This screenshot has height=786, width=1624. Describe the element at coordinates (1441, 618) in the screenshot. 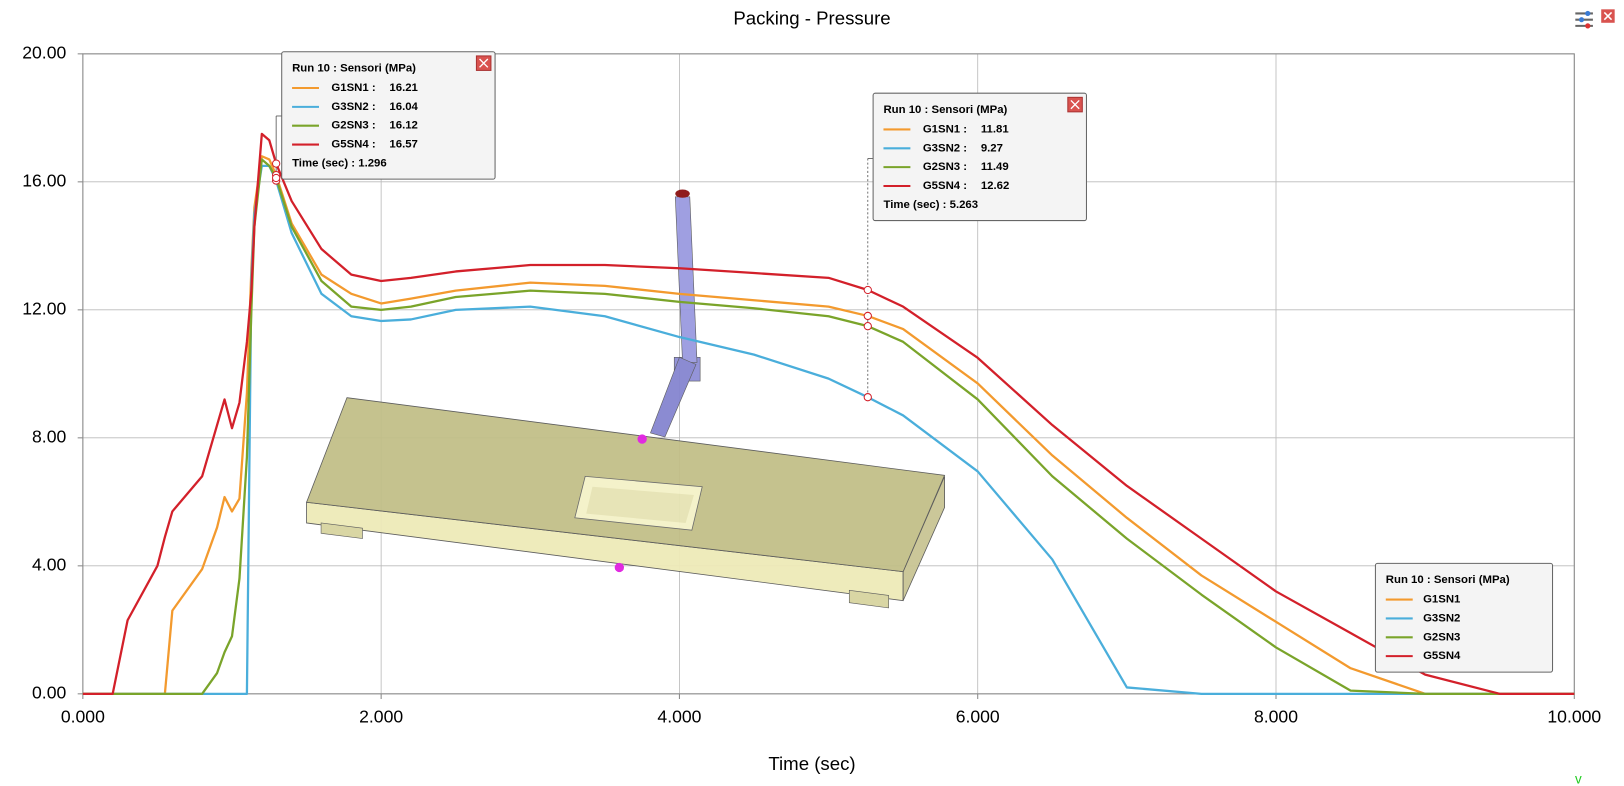

I see `legend-label: G3SN2` at that location.